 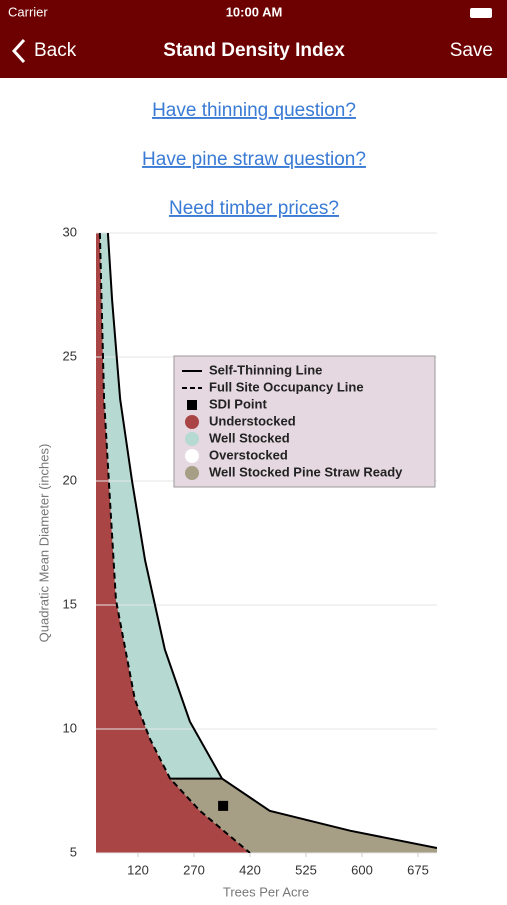 I want to click on y-tick-label: 5, so click(x=73, y=851).